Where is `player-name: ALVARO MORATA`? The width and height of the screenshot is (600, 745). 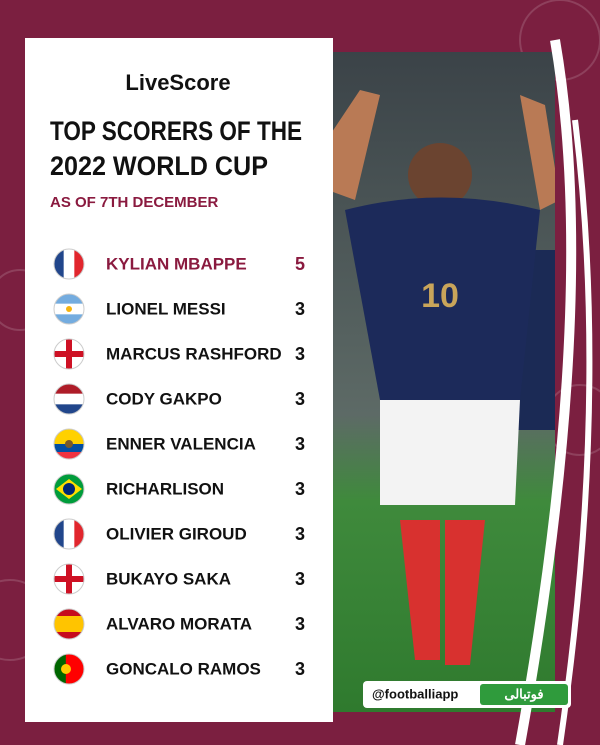
player-name: ALVARO MORATA is located at coordinates (179, 623).